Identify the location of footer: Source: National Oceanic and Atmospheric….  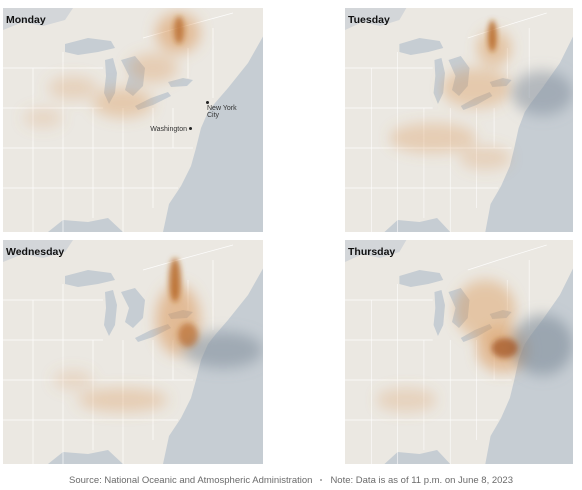
(291, 480).